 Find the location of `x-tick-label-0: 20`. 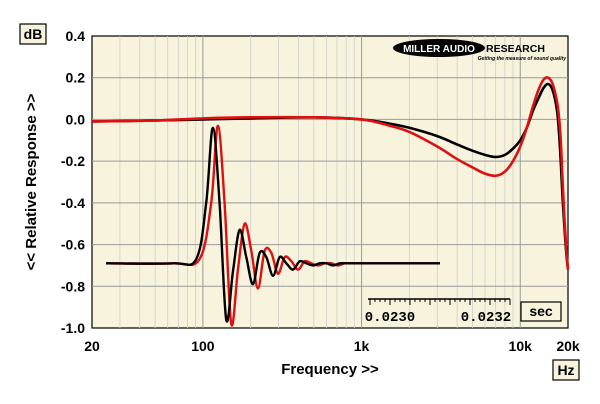

x-tick-label-0: 20 is located at coordinates (92, 346).